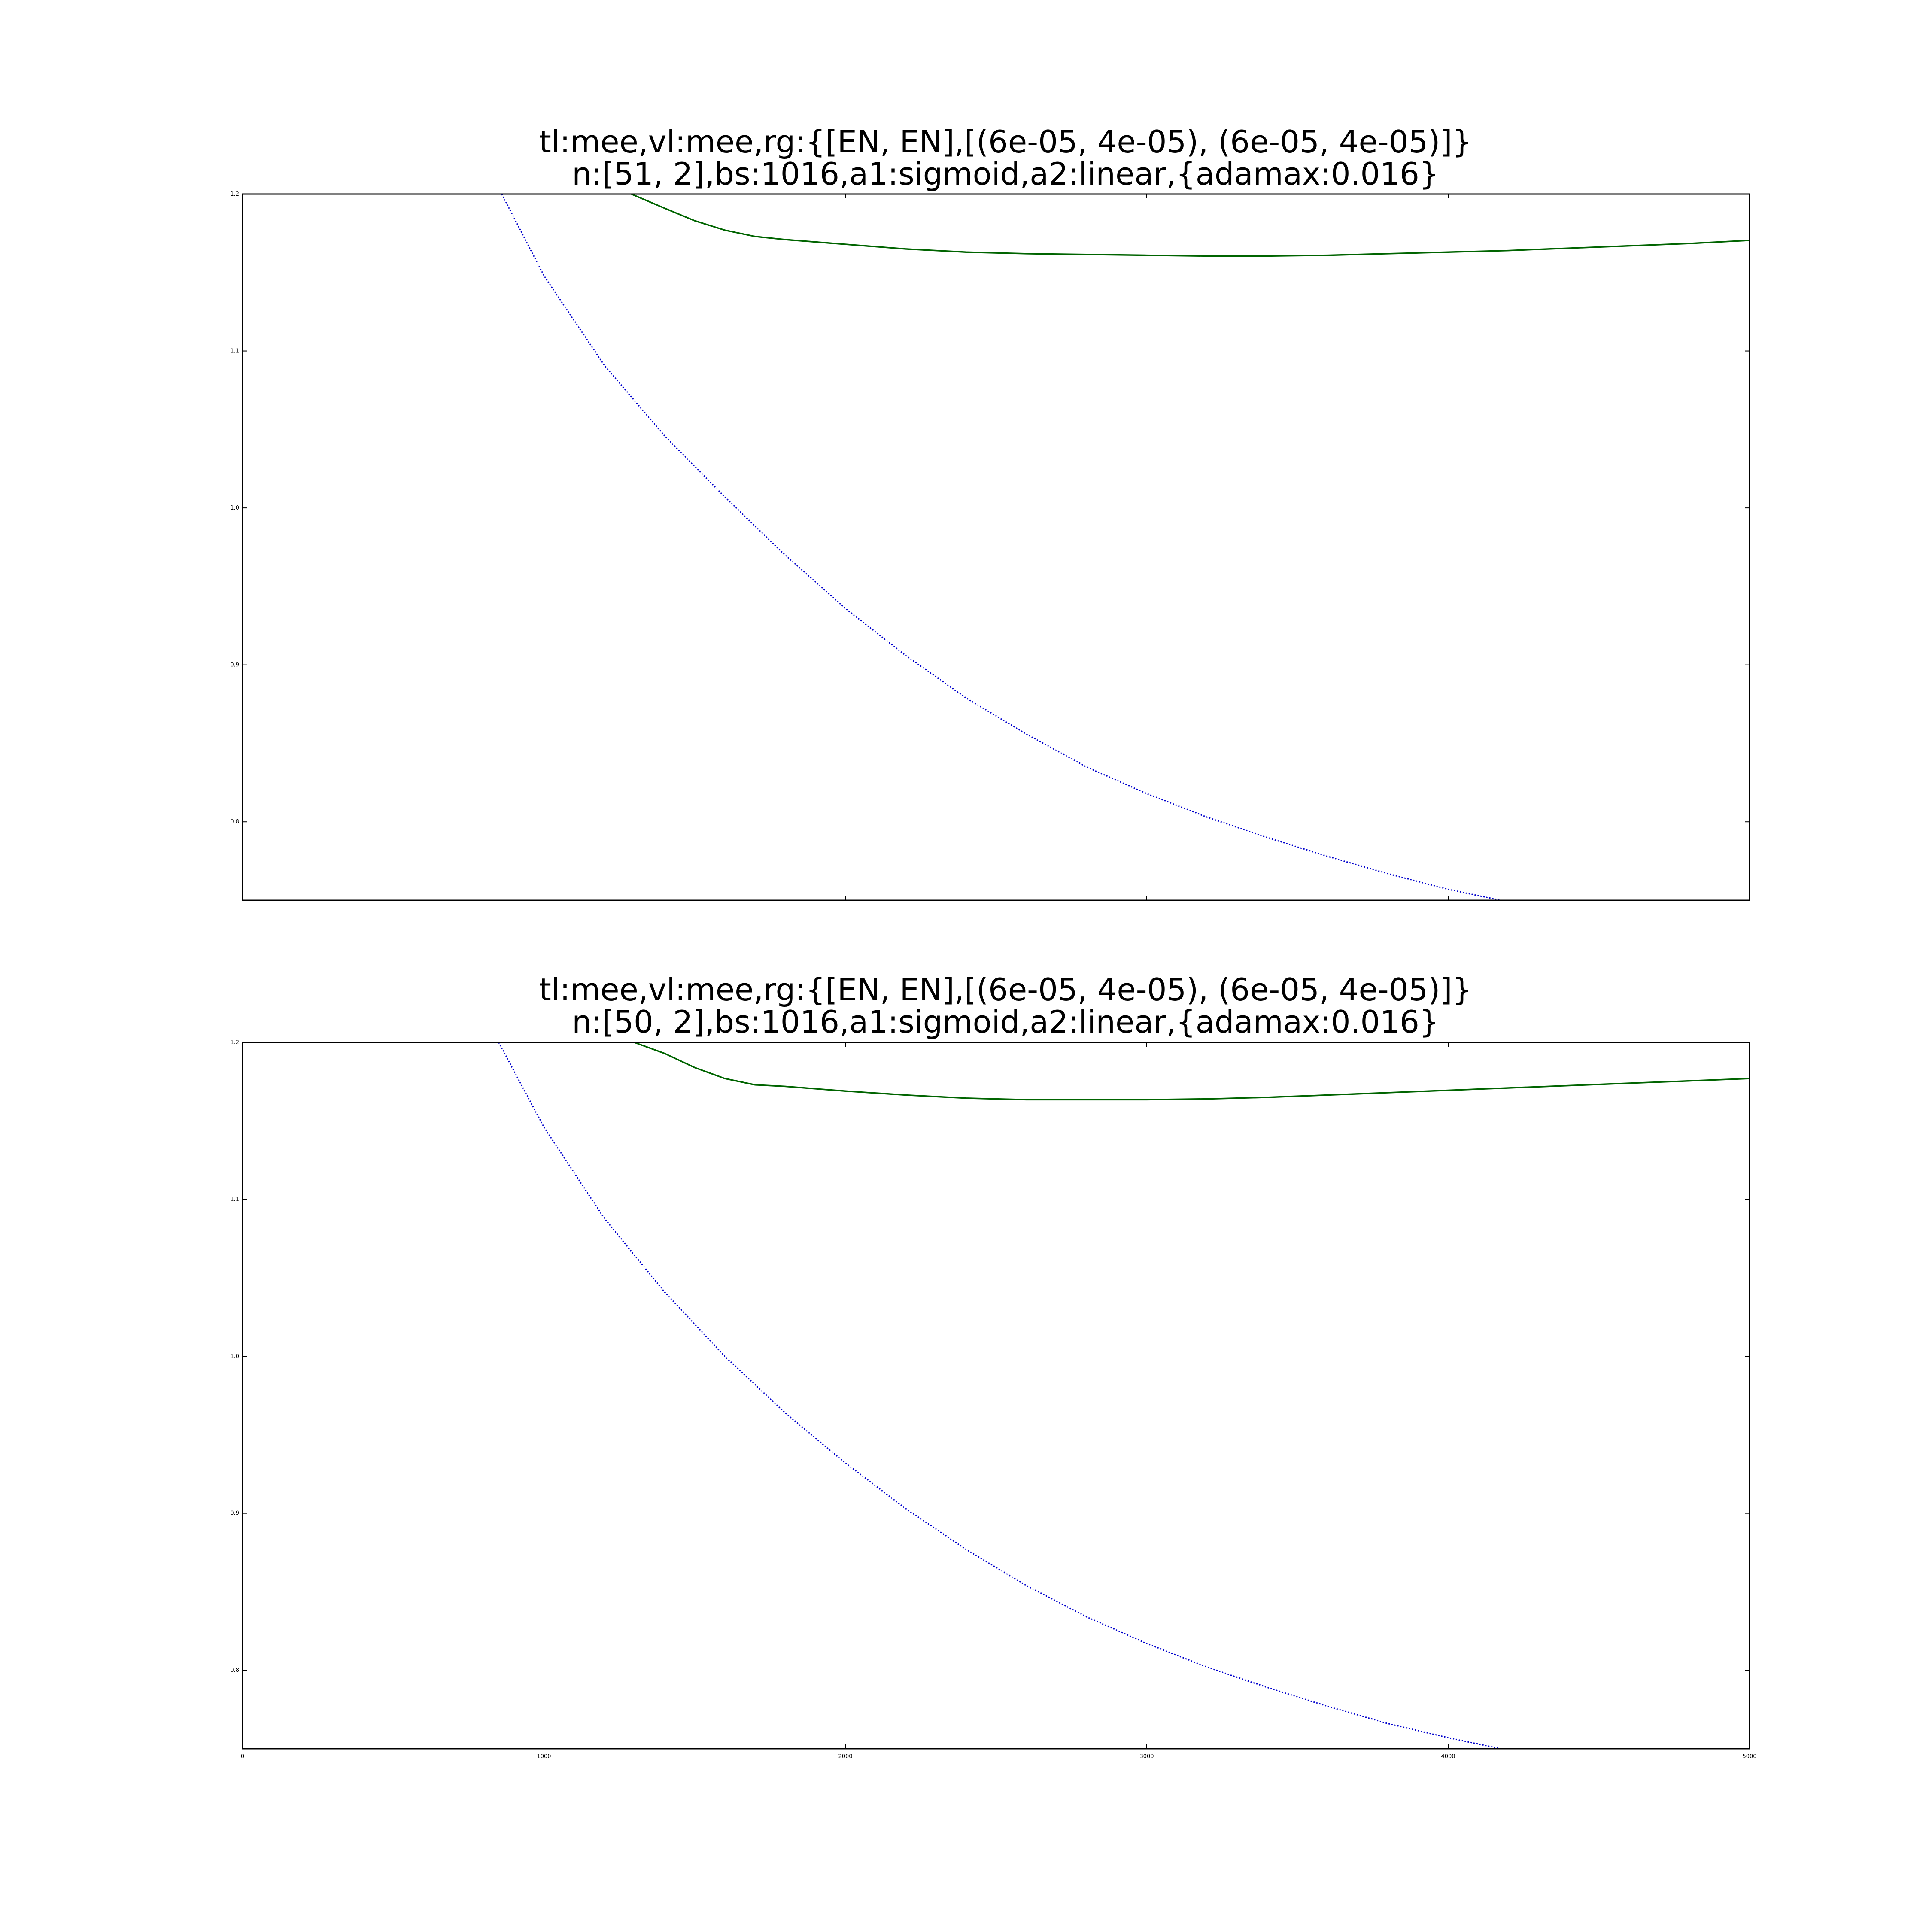  What do you see at coordinates (1146, 1756) in the screenshot?
I see `x-tick-label: 3000` at bounding box center [1146, 1756].